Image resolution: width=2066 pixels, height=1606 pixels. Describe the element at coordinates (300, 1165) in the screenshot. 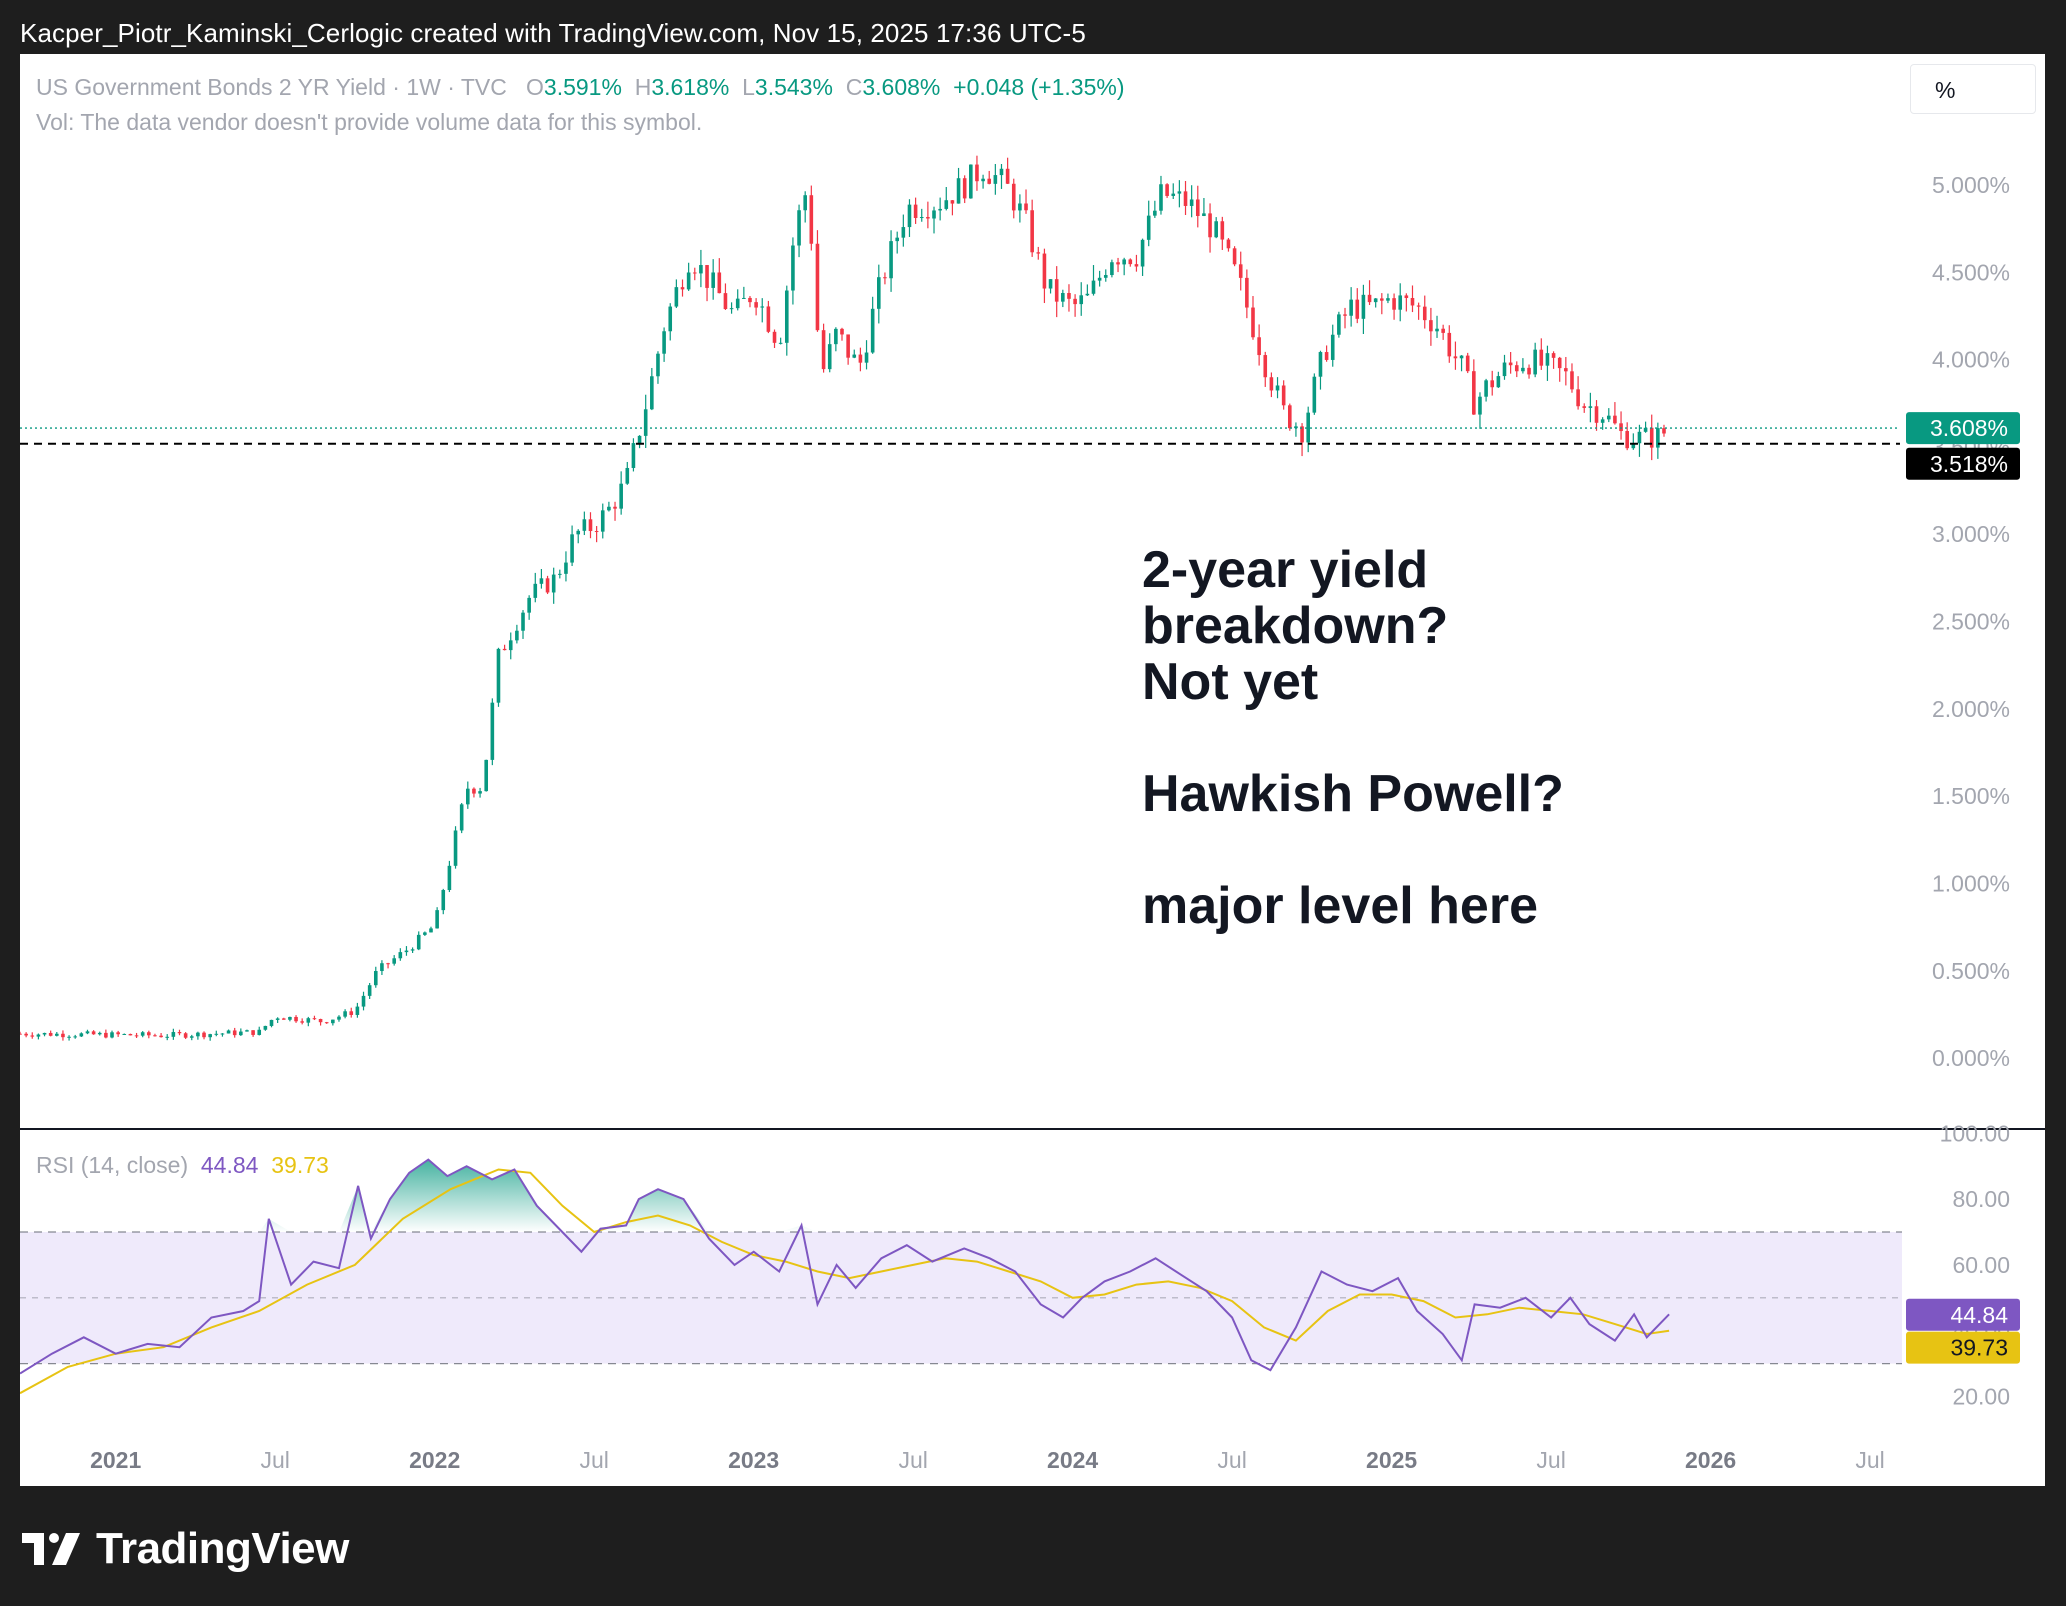

I see `rsi-ma-value: 39.73` at that location.